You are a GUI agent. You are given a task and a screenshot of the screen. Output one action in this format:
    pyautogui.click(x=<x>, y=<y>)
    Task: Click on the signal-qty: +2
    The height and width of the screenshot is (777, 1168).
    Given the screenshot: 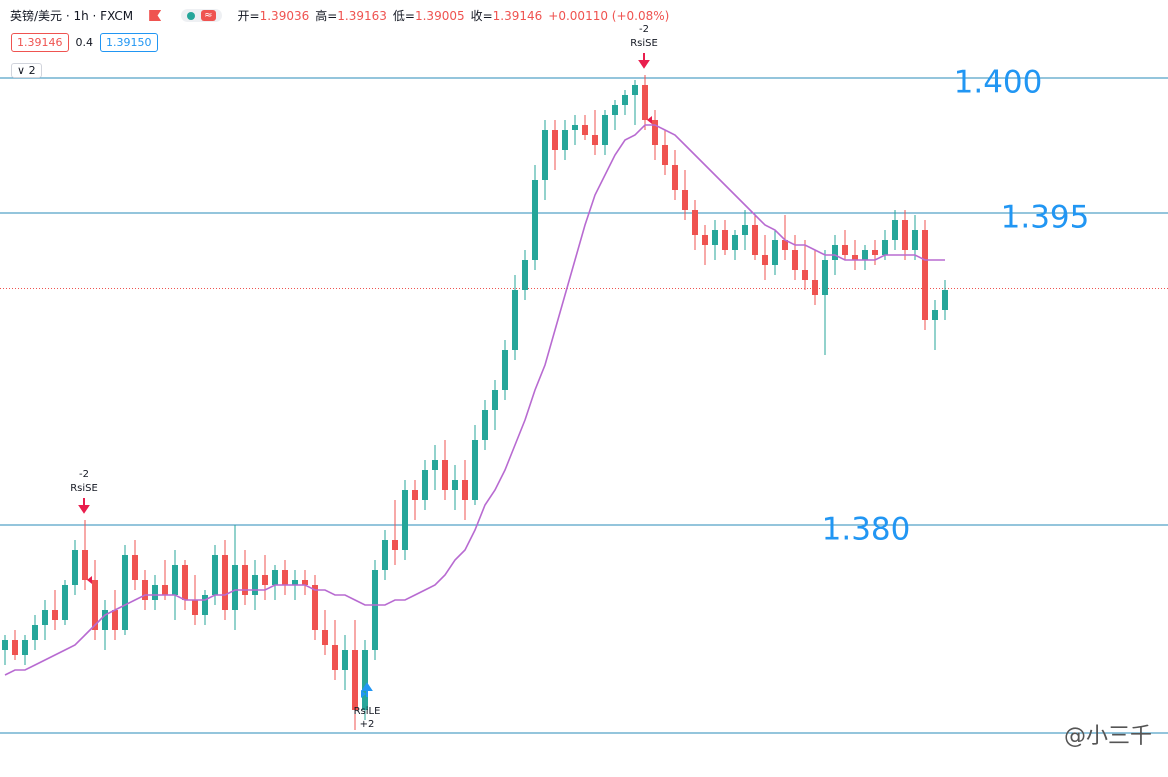 What is the action you would take?
    pyautogui.click(x=367, y=724)
    